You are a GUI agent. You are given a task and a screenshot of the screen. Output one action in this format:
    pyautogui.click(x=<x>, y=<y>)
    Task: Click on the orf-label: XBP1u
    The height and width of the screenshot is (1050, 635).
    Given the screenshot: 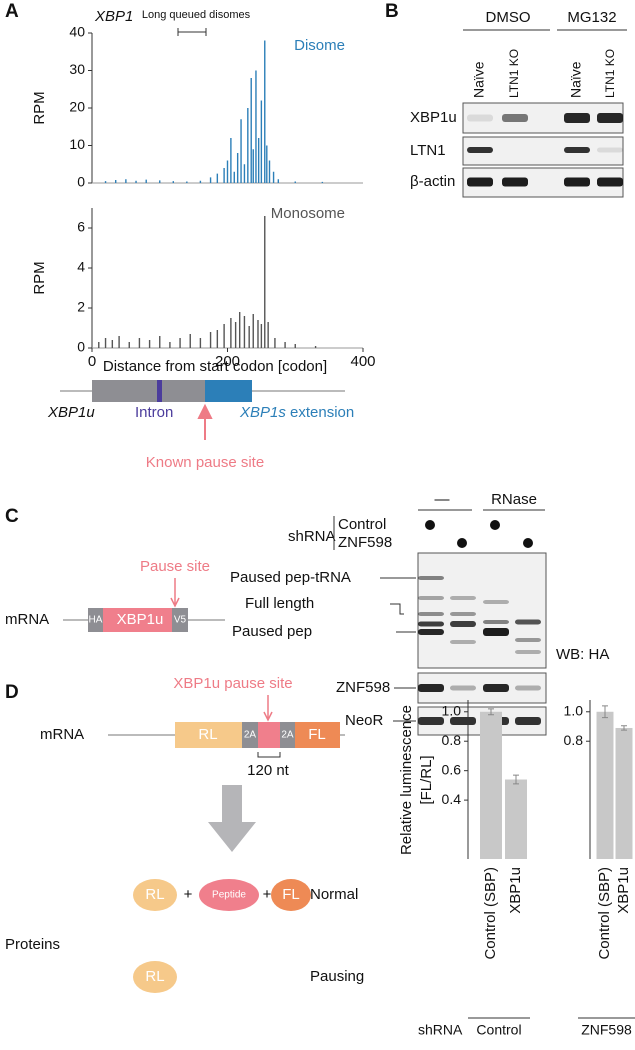 What is the action you would take?
    pyautogui.click(x=140, y=619)
    